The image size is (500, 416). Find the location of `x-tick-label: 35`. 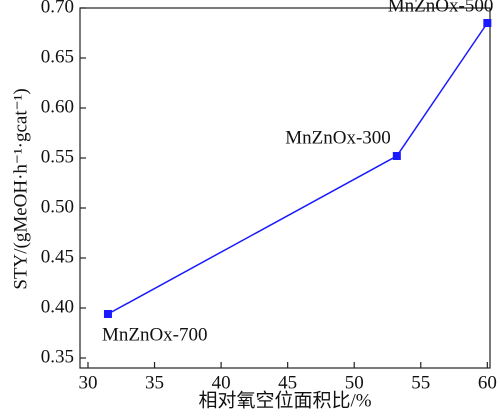

x-tick-label: 35 is located at coordinates (154, 382).